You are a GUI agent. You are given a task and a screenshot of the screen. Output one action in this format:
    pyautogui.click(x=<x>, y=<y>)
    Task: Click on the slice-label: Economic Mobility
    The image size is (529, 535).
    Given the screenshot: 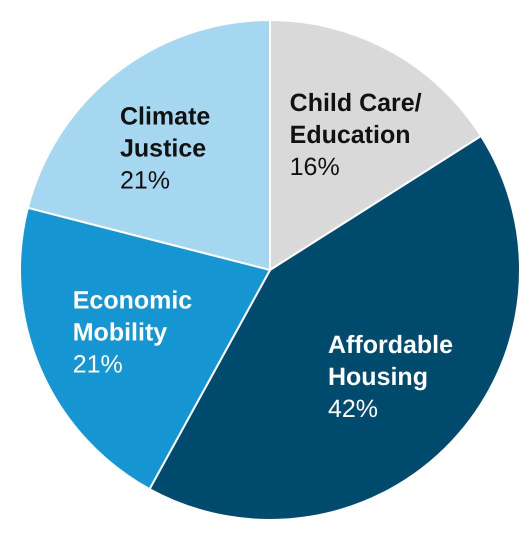 What is the action you would take?
    pyautogui.click(x=132, y=316)
    